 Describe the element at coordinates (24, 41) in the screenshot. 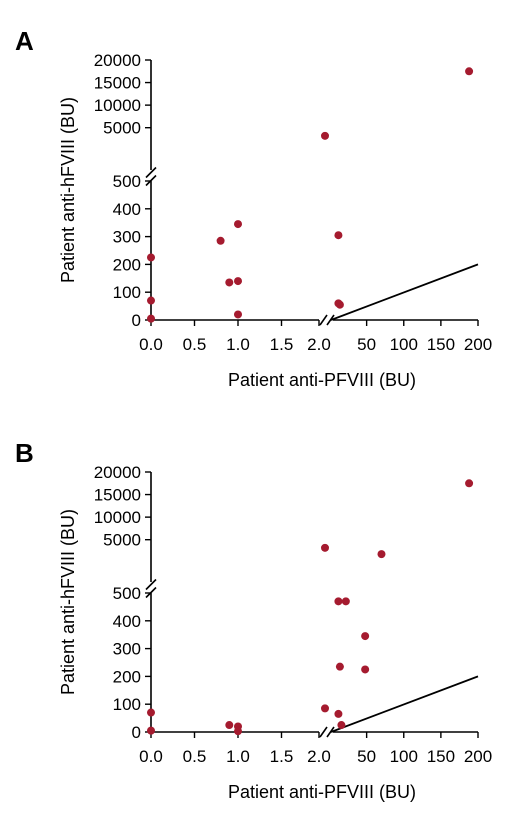

I see `panel-label: A` at that location.